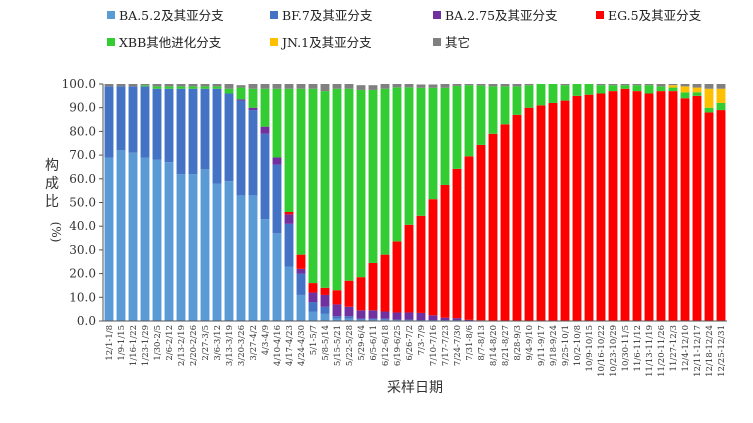 This screenshot has width=753, height=423. I want to click on x-tick-label: 11/20-11/26, so click(662, 351).